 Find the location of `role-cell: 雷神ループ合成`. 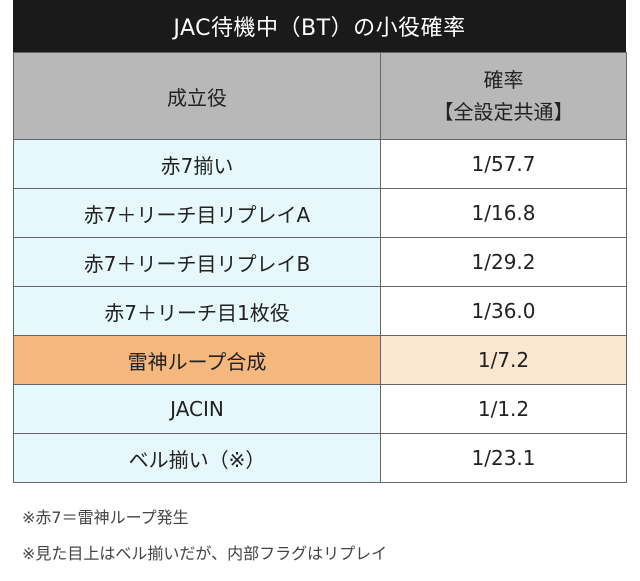

role-cell: 雷神ループ合成 is located at coordinates (197, 360).